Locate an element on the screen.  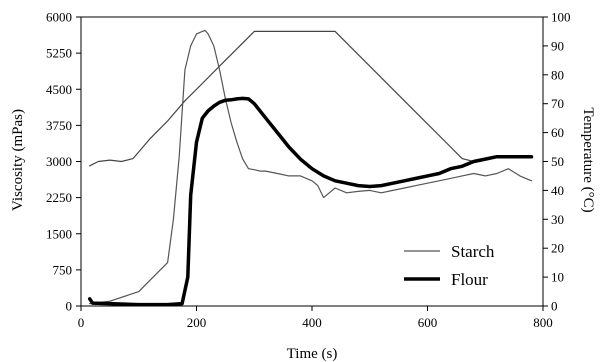
y-axis-label: Viscosity (mPas) is located at coordinates (18, 160).